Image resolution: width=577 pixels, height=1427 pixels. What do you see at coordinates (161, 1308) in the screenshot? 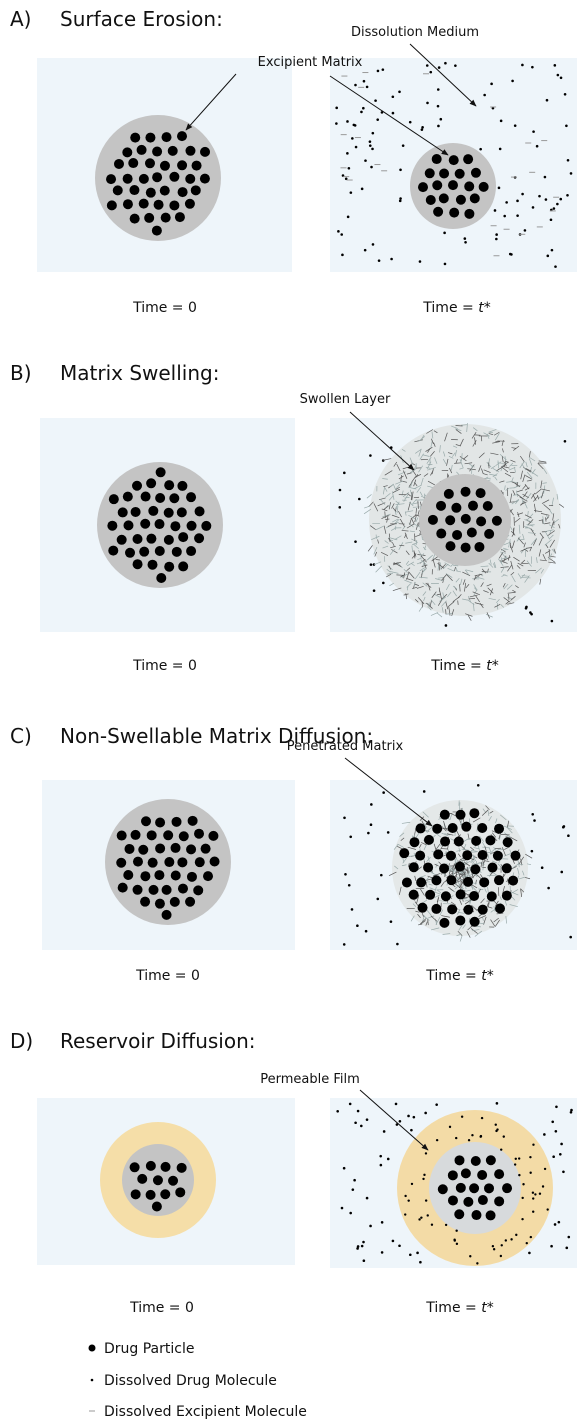
I see `time-label: Time = 0` at bounding box center [161, 1308].